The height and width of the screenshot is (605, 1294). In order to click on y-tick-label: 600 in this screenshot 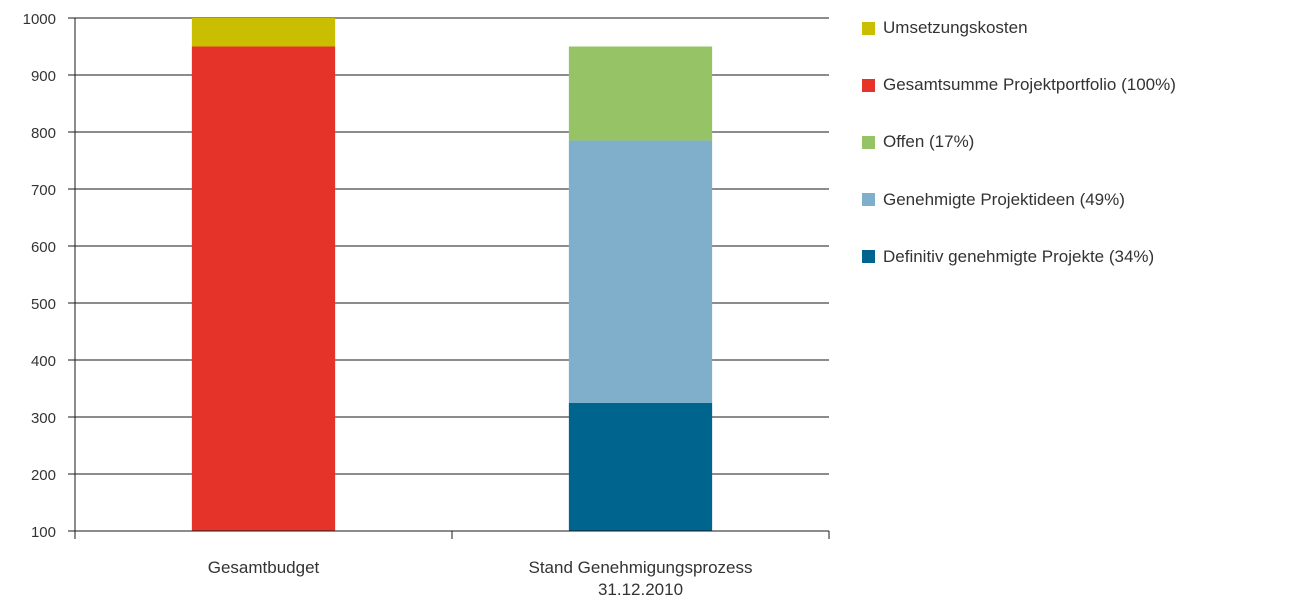, I will do `click(43, 247)`.